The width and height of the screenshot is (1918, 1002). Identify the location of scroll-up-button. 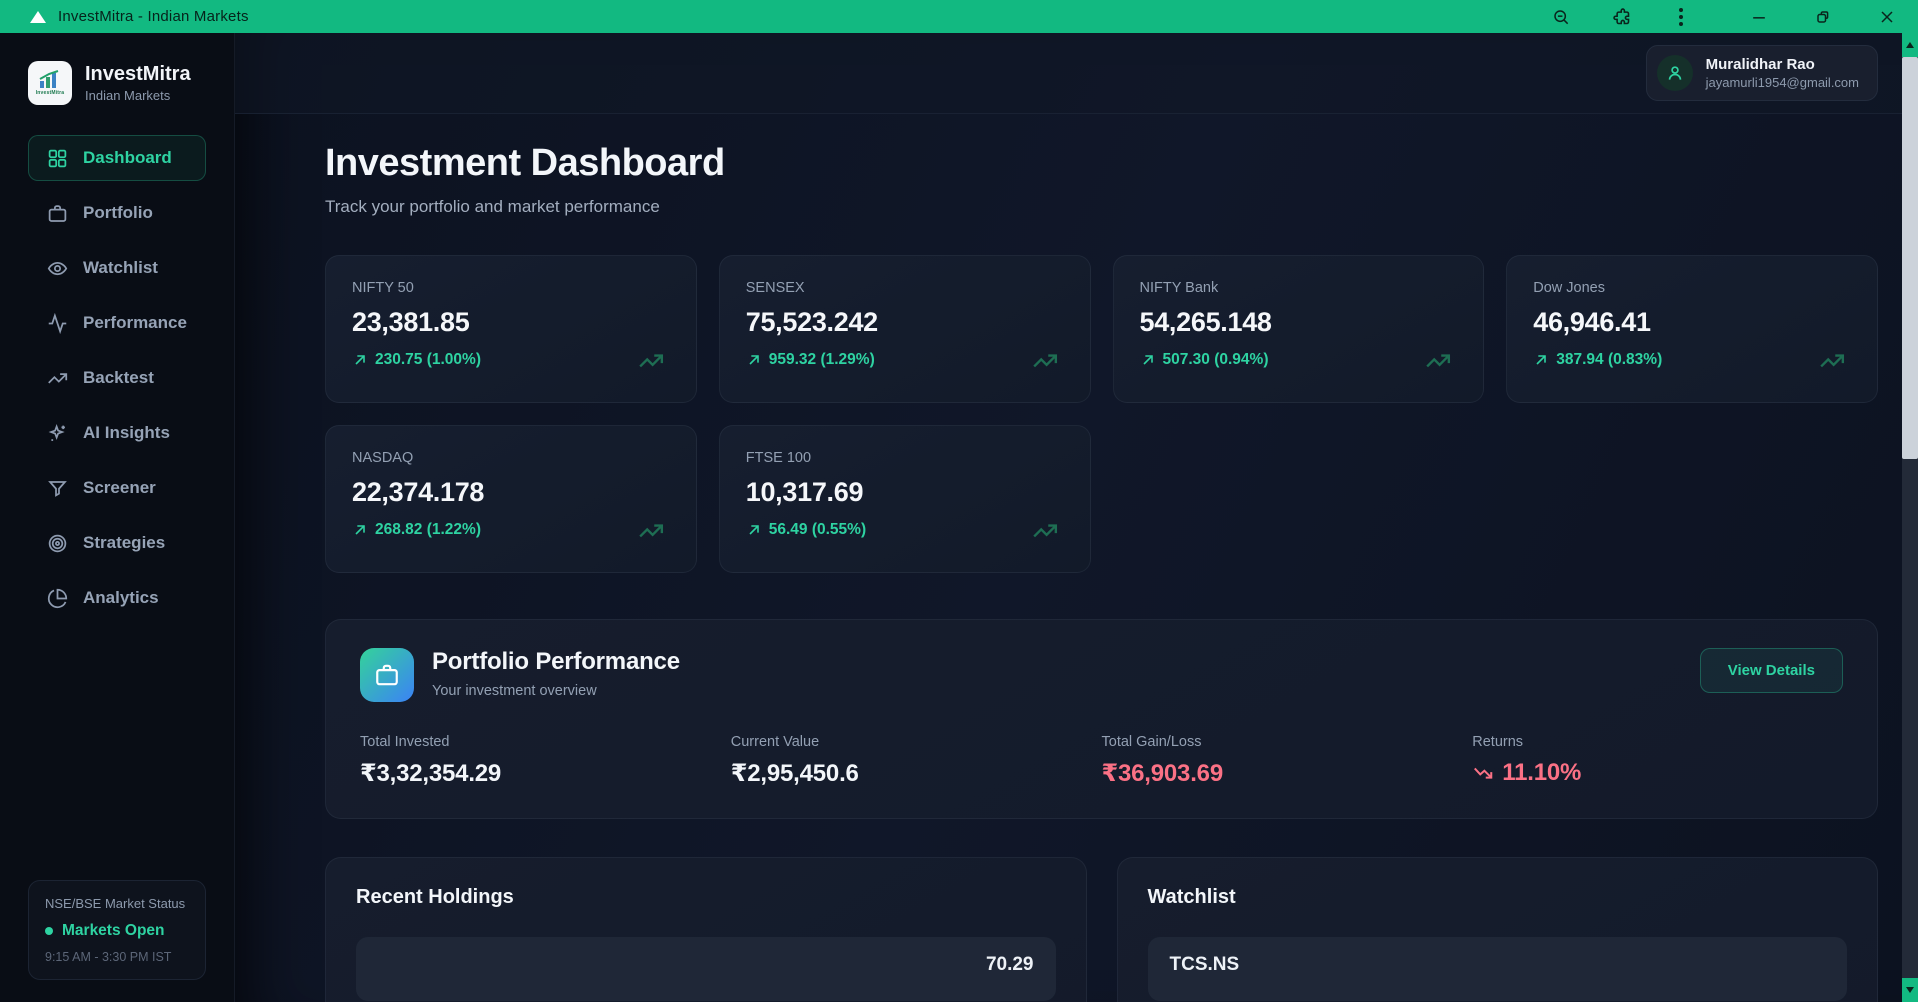
(1910, 45).